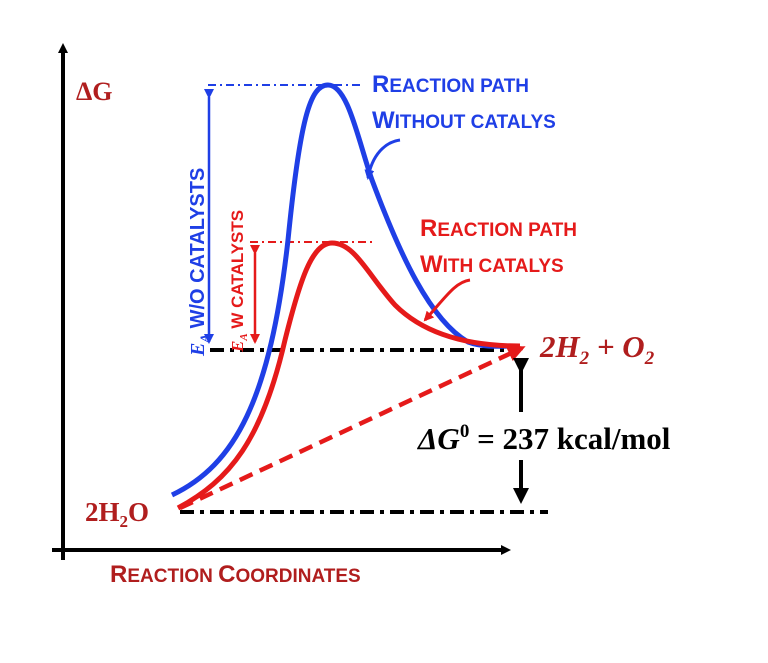 The width and height of the screenshot is (768, 663). Describe the element at coordinates (450, 84) in the screenshot. I see `uncatalyzed-path-label-line1: REACTION PATH` at that location.